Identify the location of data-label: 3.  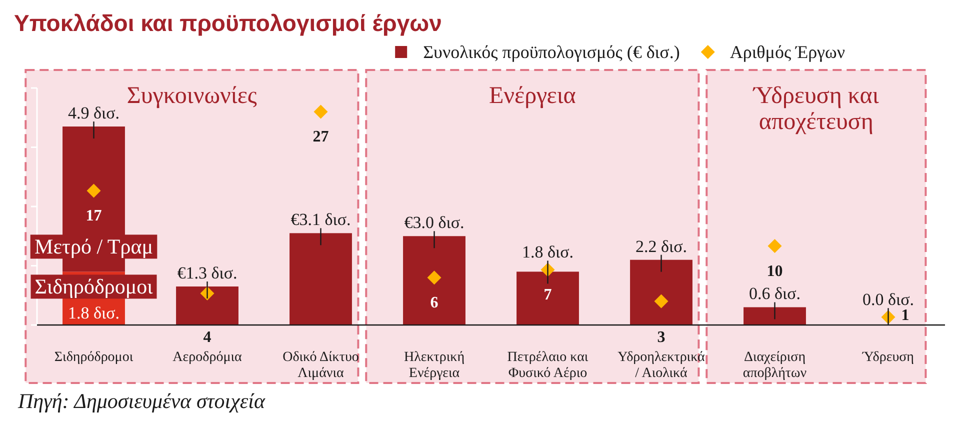
(661, 337).